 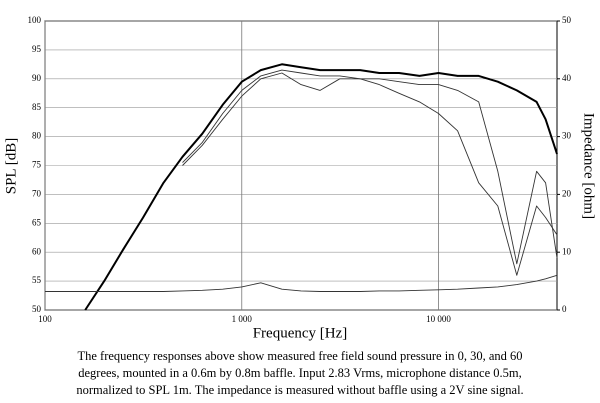 I want to click on y-tick-label: 75, so click(x=37, y=165).